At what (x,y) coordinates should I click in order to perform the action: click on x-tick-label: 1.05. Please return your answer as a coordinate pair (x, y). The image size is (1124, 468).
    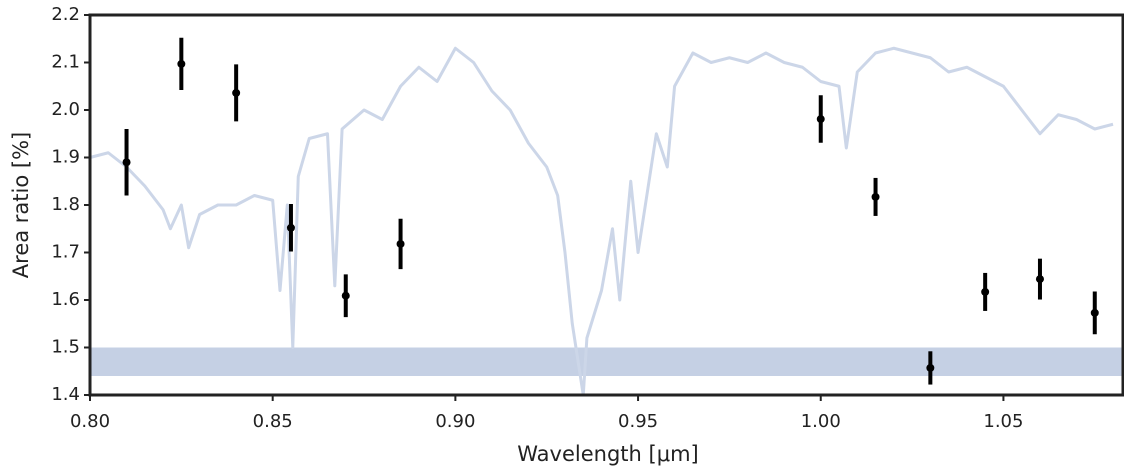
    Looking at the image, I should click on (1003, 421).